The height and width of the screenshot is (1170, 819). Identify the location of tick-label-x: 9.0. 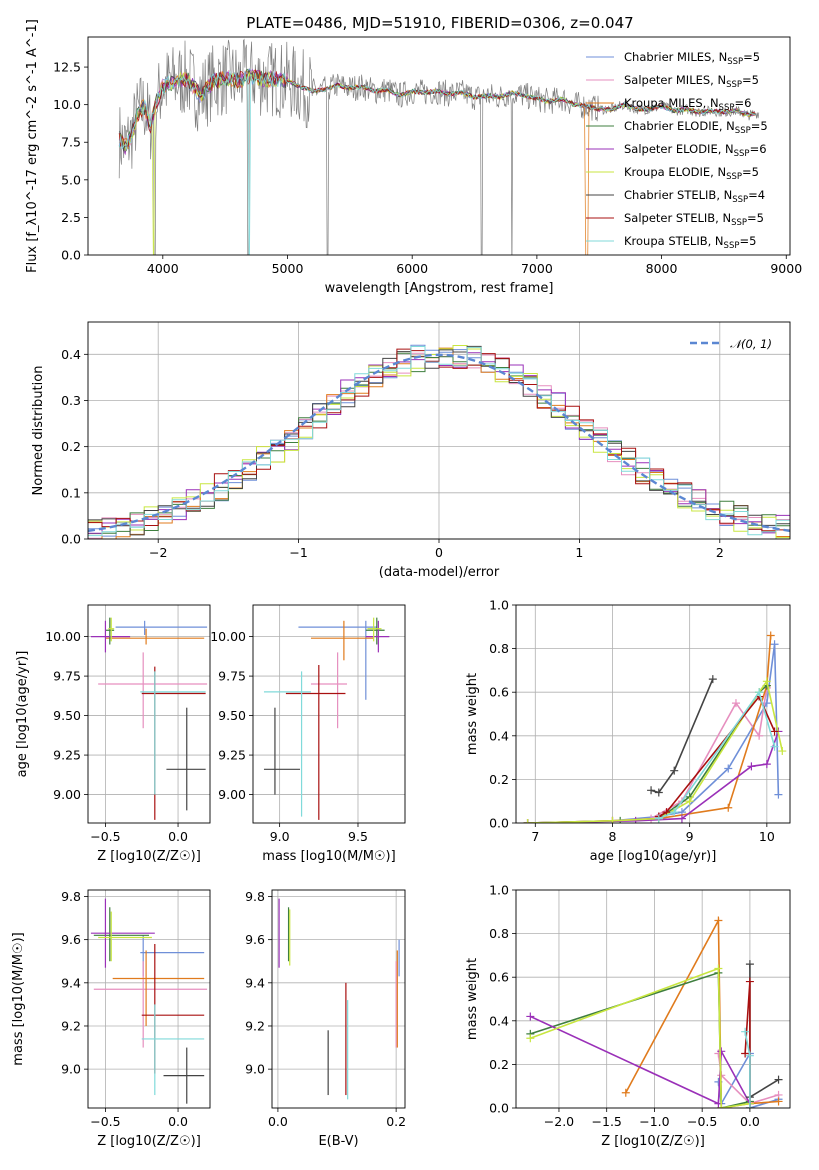
(280, 836).